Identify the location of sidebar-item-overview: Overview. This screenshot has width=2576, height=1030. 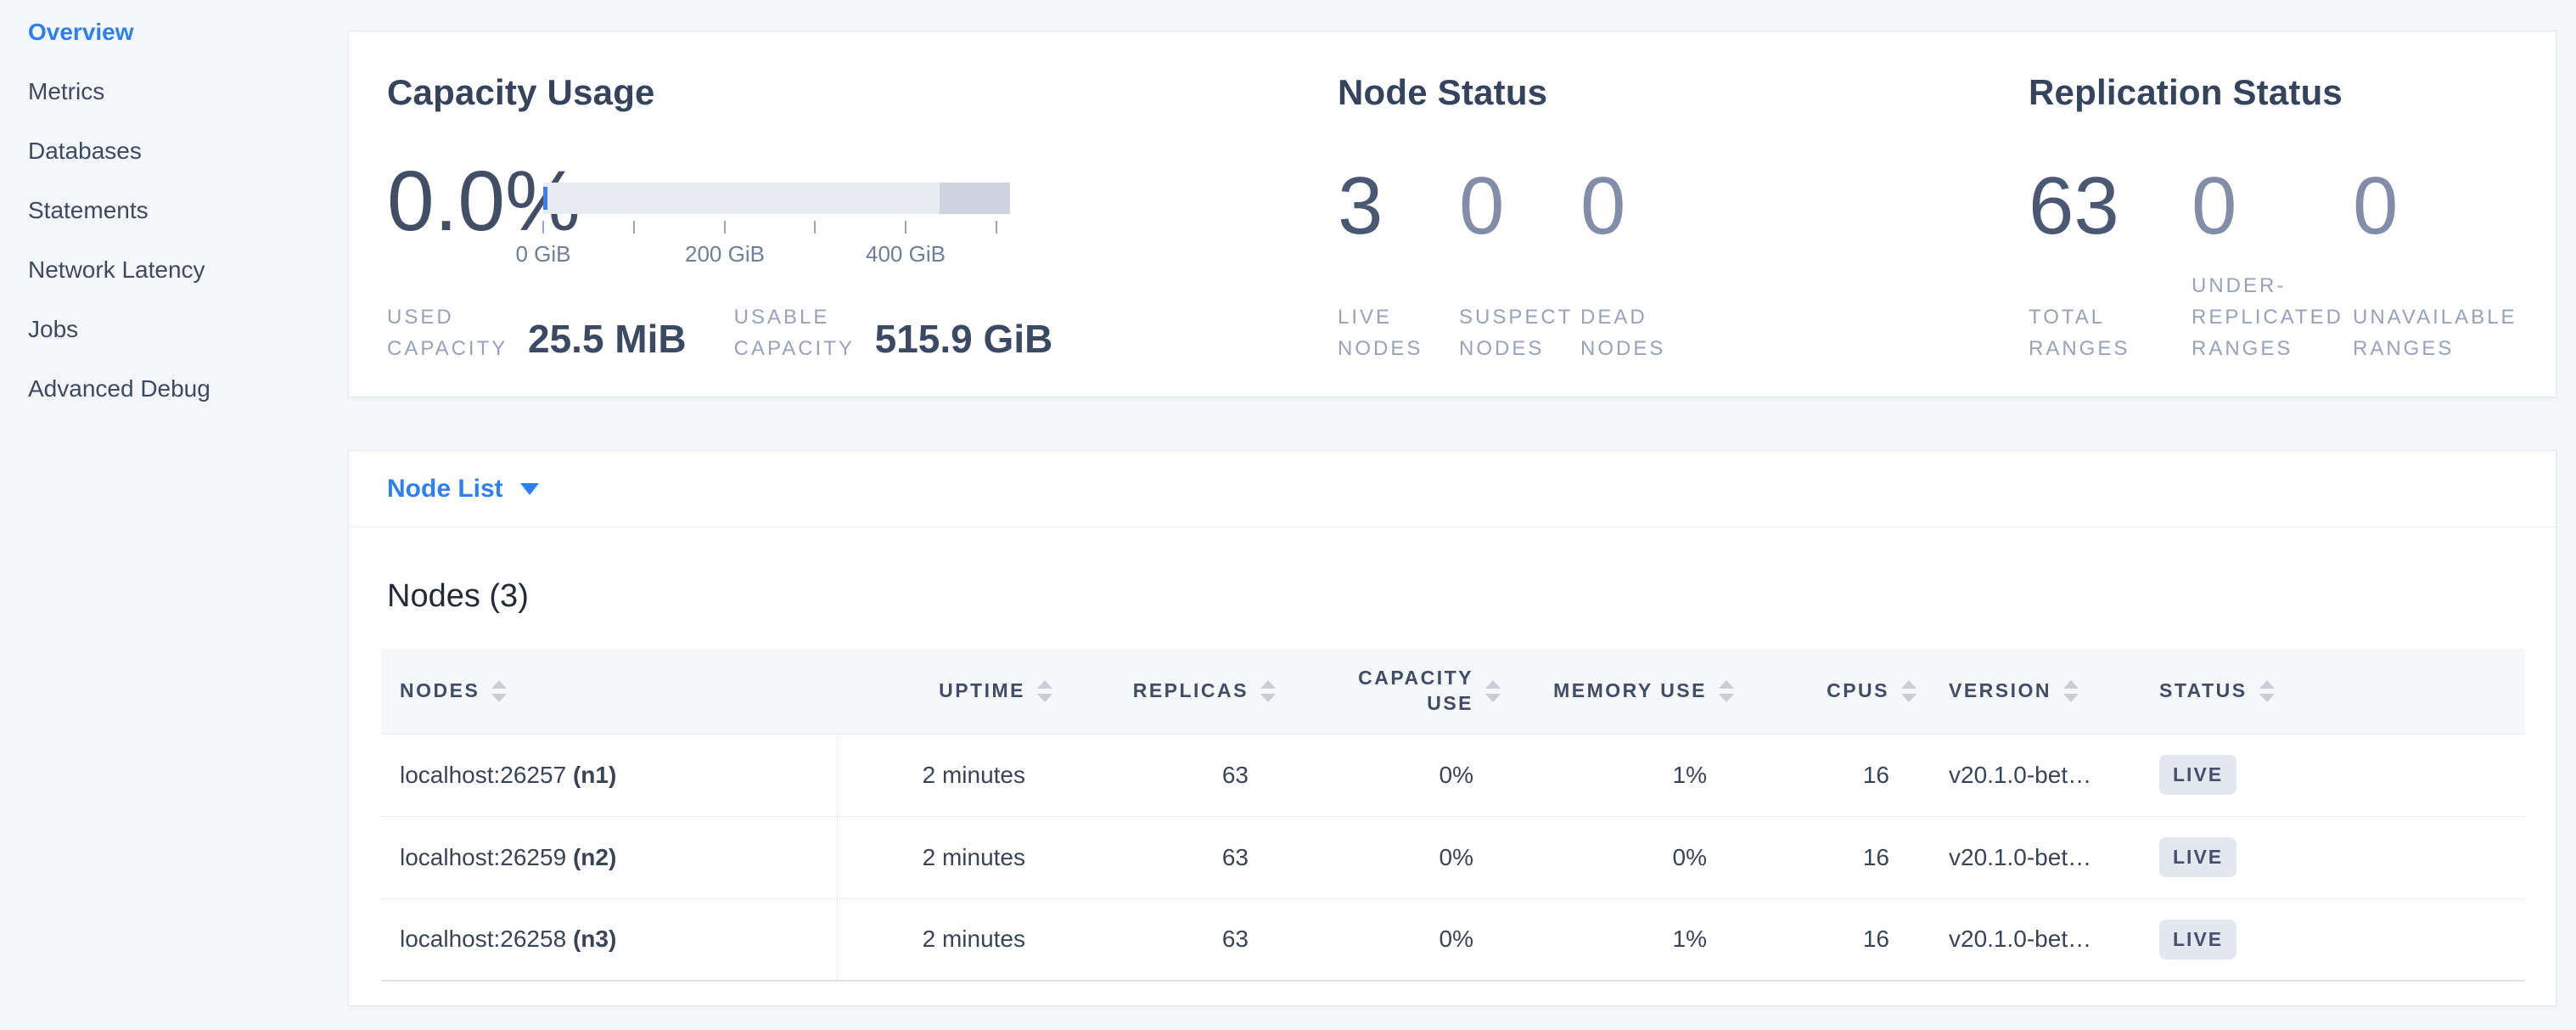
(81, 32).